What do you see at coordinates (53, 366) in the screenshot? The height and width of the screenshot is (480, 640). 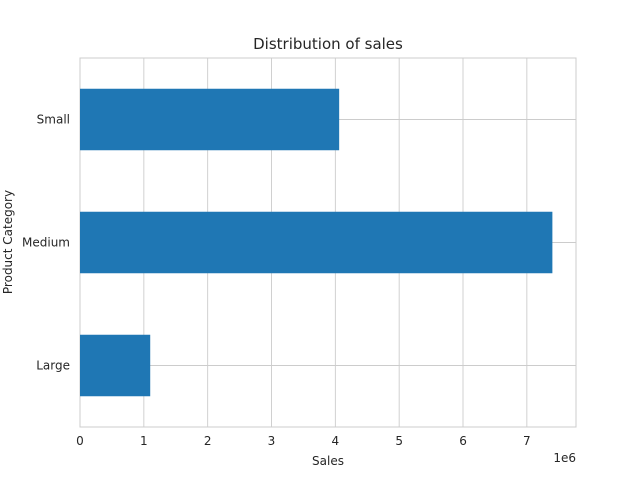 I see `y-tick-label: Large` at bounding box center [53, 366].